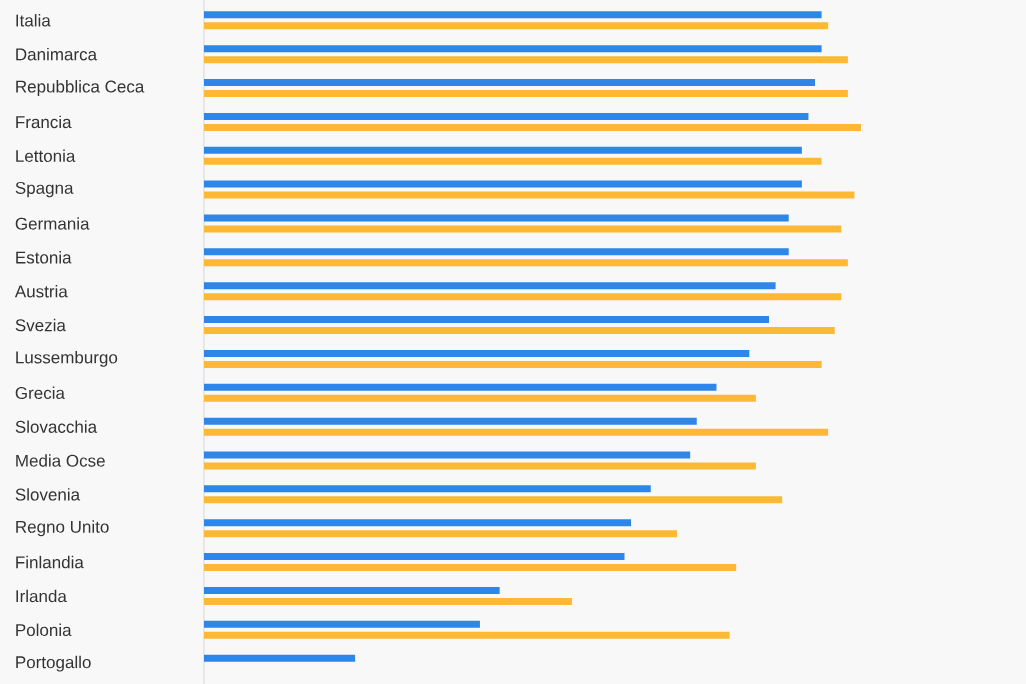  Describe the element at coordinates (50, 562) in the screenshot. I see `y-tick-label: Finlandia` at that location.